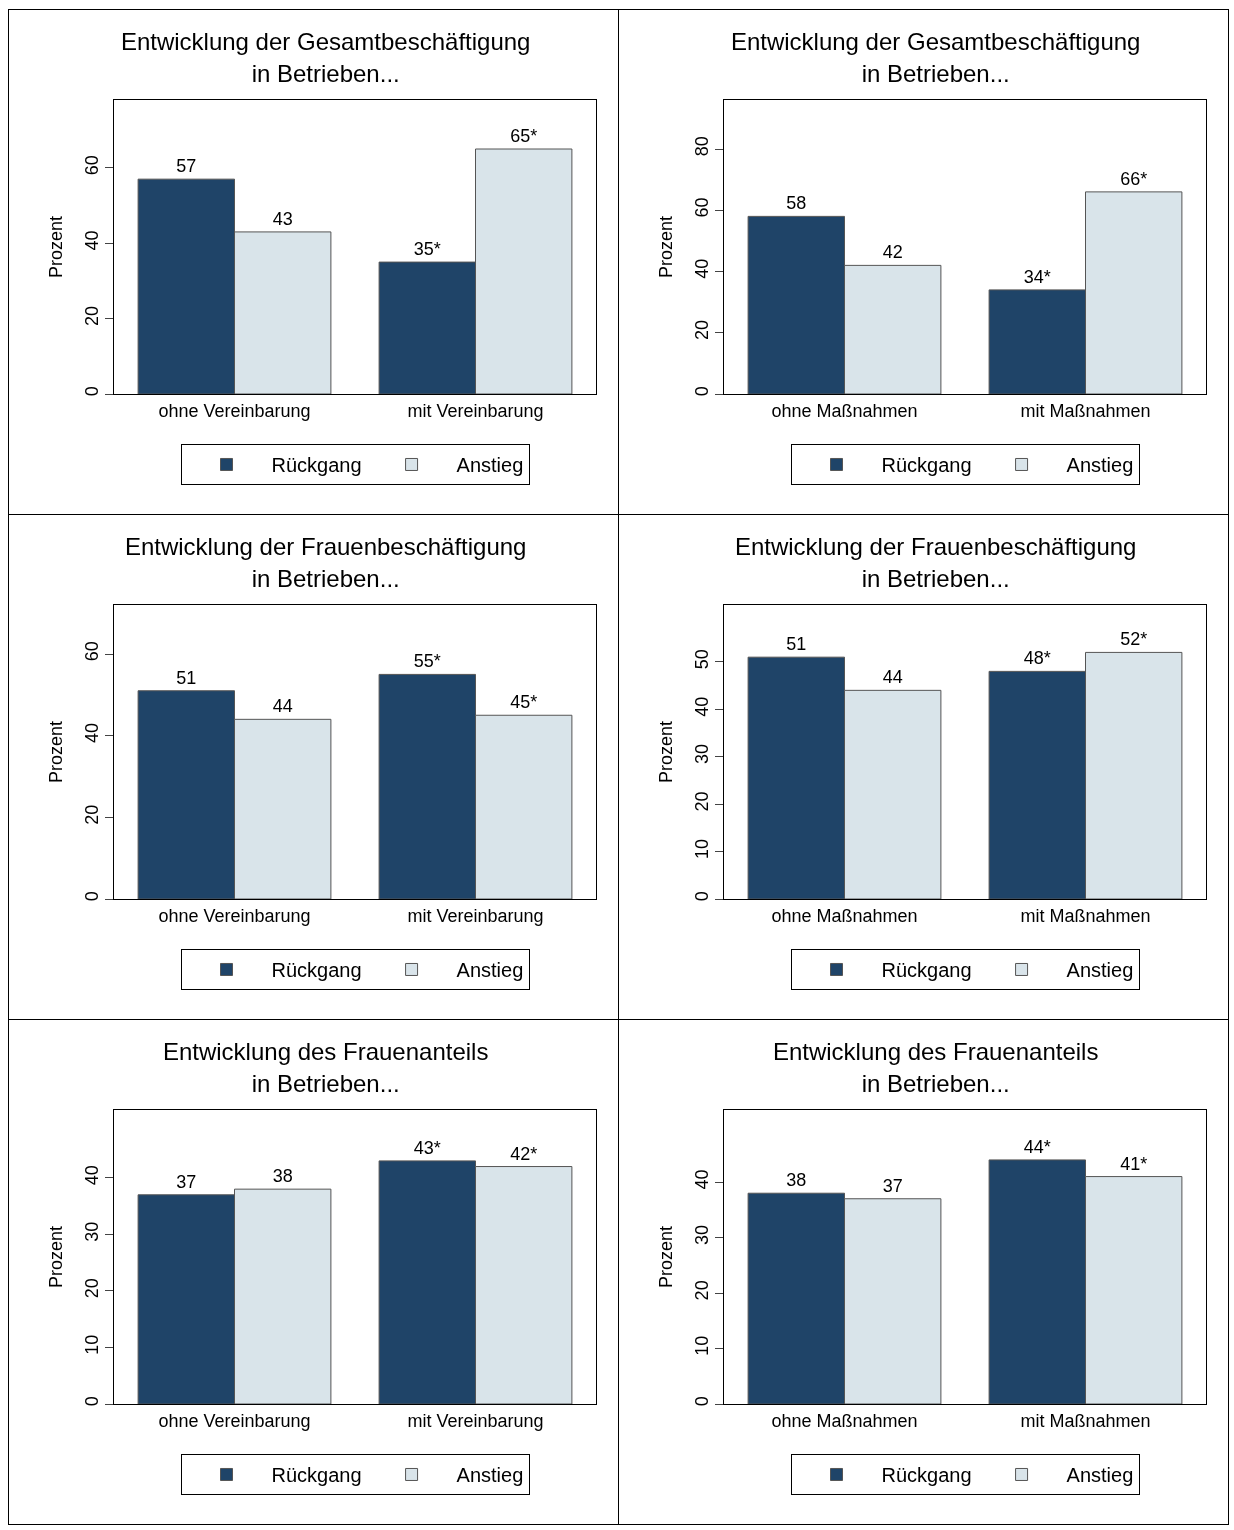 The height and width of the screenshot is (1530, 1234). What do you see at coordinates (524, 1153) in the screenshot?
I see `data-label: 42*` at bounding box center [524, 1153].